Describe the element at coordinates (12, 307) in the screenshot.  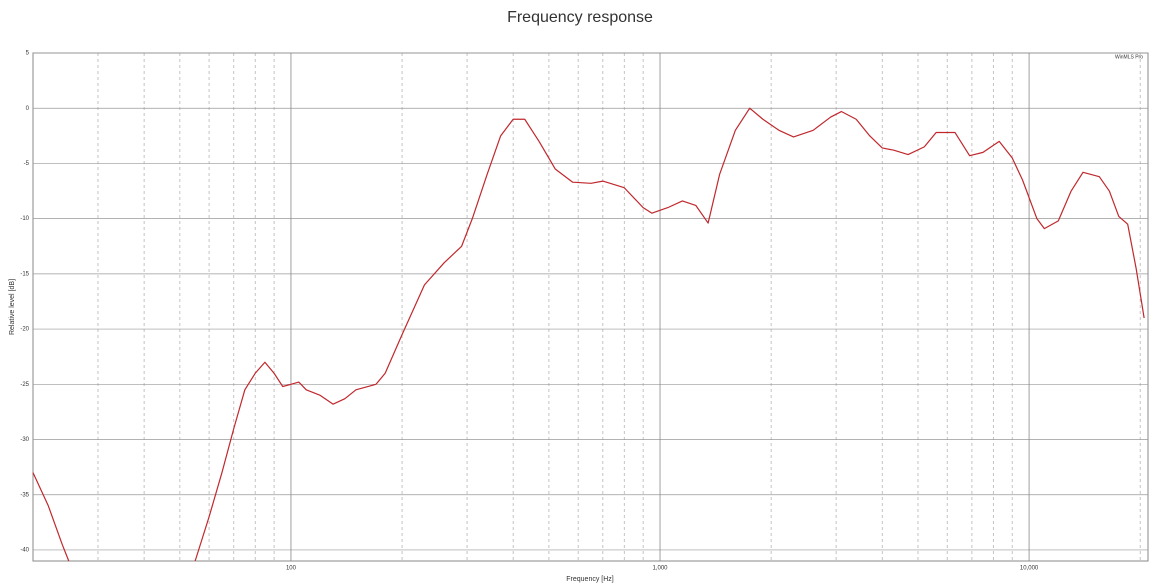
I see `y-axis-label: Relative level [dB]` at that location.